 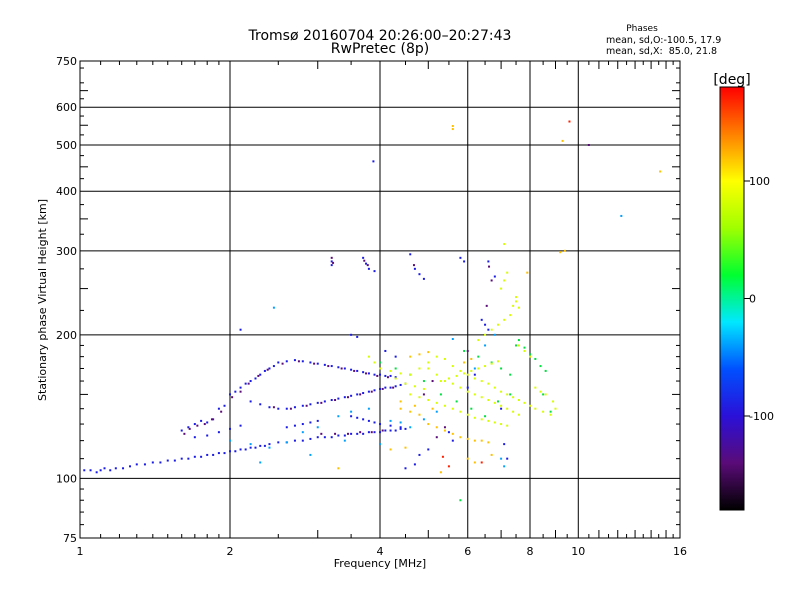 I want to click on chart-title-line2: RwPretec (8p), so click(x=380, y=49).